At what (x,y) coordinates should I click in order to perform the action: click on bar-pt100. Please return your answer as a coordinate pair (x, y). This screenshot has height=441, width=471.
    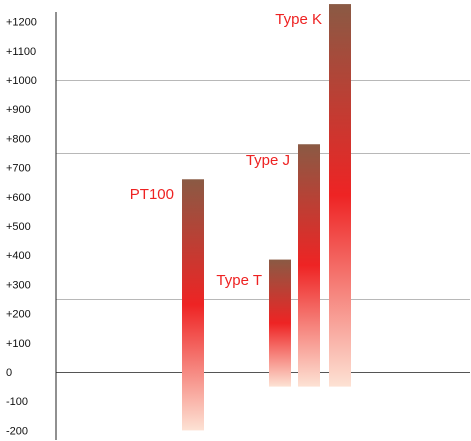
    Looking at the image, I should click on (193, 305).